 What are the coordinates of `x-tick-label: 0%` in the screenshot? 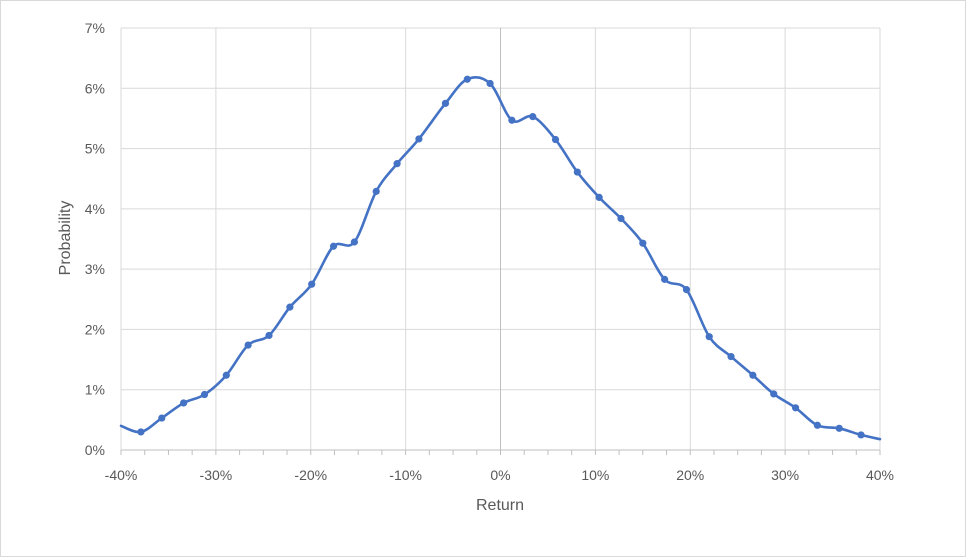 It's located at (500, 475).